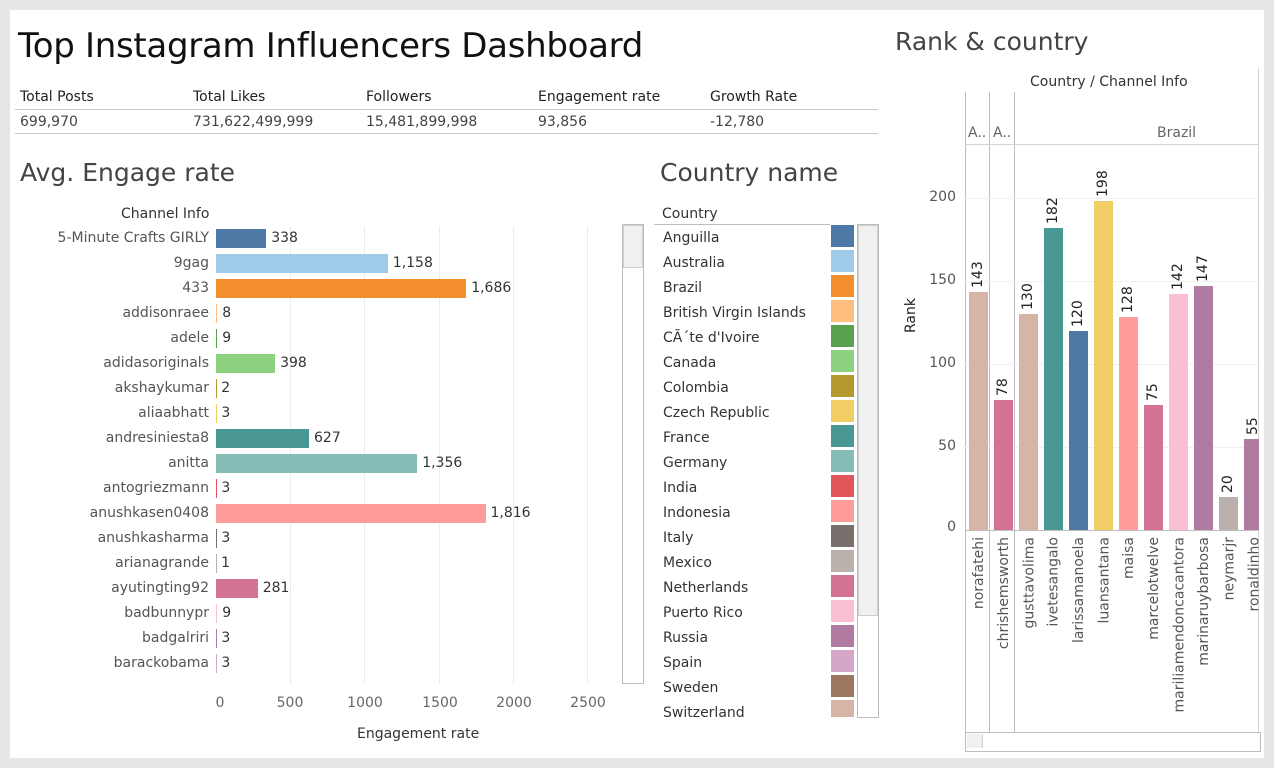 The image size is (1274, 768). Describe the element at coordinates (1113, 742) in the screenshot. I see `rank-horizontal-scrollbar` at that location.